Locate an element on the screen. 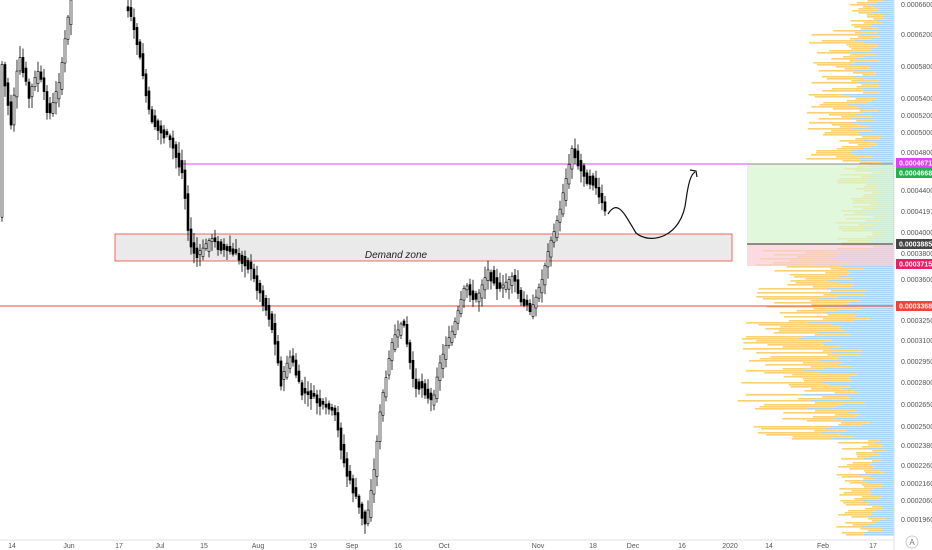 Image resolution: width=932 pixels, height=550 pixels. price-tick-label: 0.0004197 is located at coordinates (916, 212).